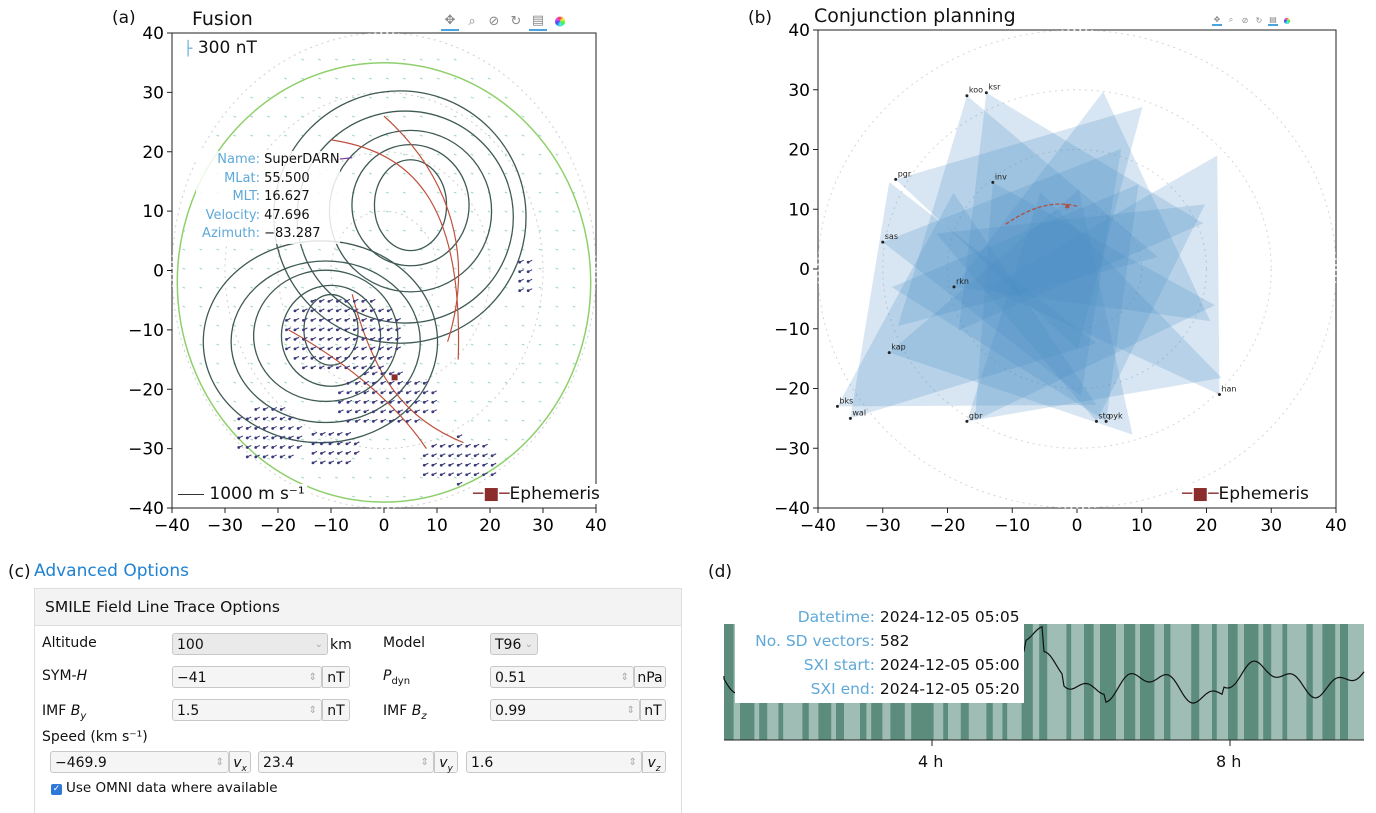 Image resolution: width=1376 pixels, height=813 pixels. I want to click on imf-by-input: 1.5 ⇕, so click(247, 710).